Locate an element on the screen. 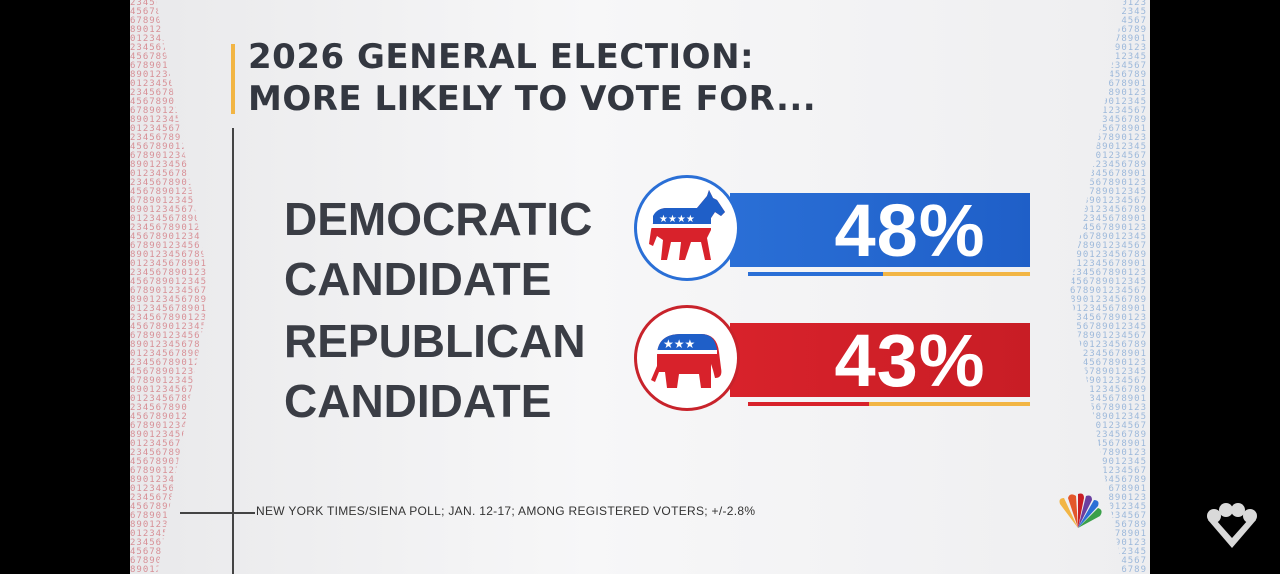 This screenshot has width=1280, height=574. bar-republican: 43% is located at coordinates (880, 360).